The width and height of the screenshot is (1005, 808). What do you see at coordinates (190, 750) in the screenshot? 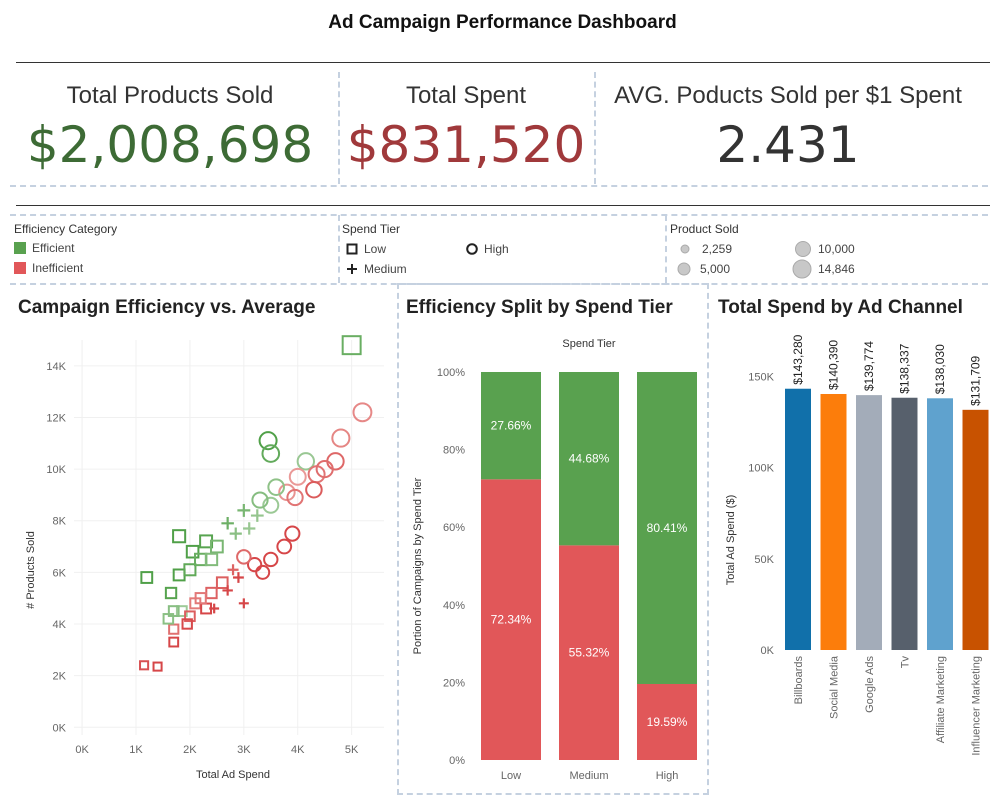
I see `scatter-x-tick: 2K` at bounding box center [190, 750].